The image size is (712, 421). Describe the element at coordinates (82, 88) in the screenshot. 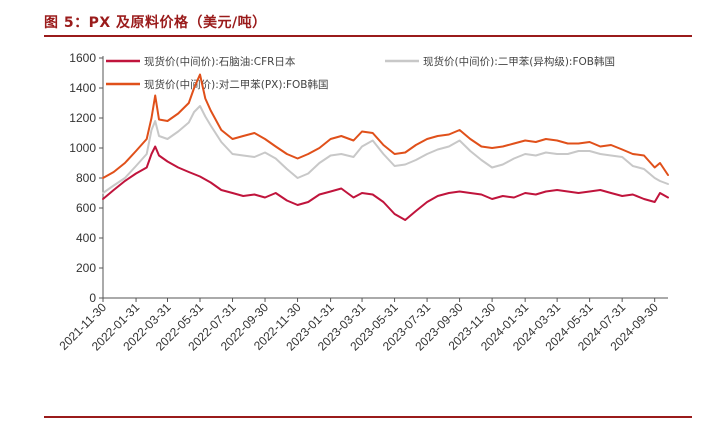

I see `y-tick-label: 1400` at that location.